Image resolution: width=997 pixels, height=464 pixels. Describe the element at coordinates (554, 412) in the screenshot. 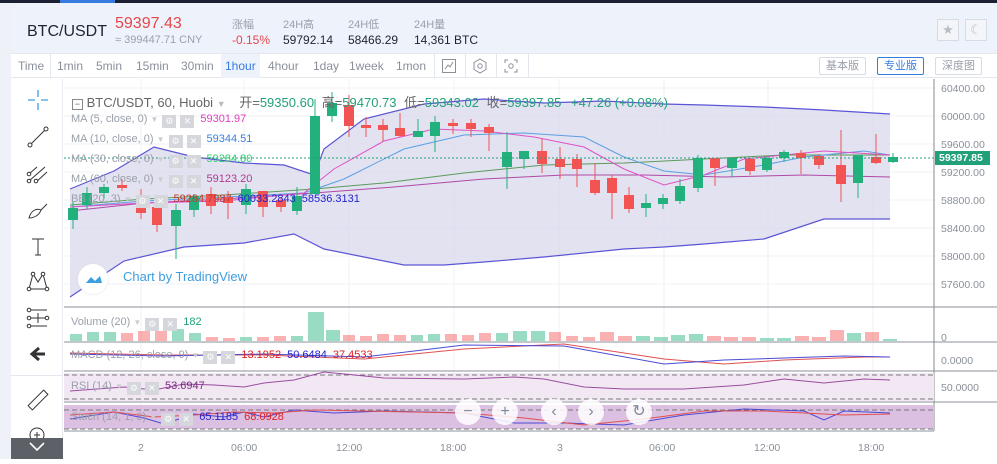

I see `scroll-left-button: ‹` at that location.